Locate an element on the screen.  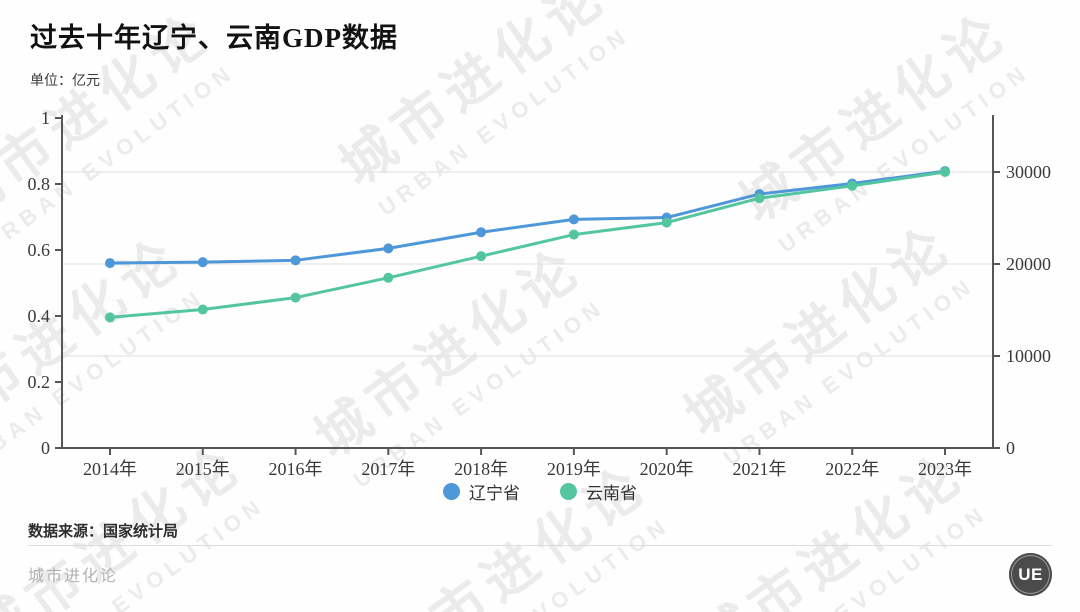
axis-tick-label: 30000 is located at coordinates (1028, 172).